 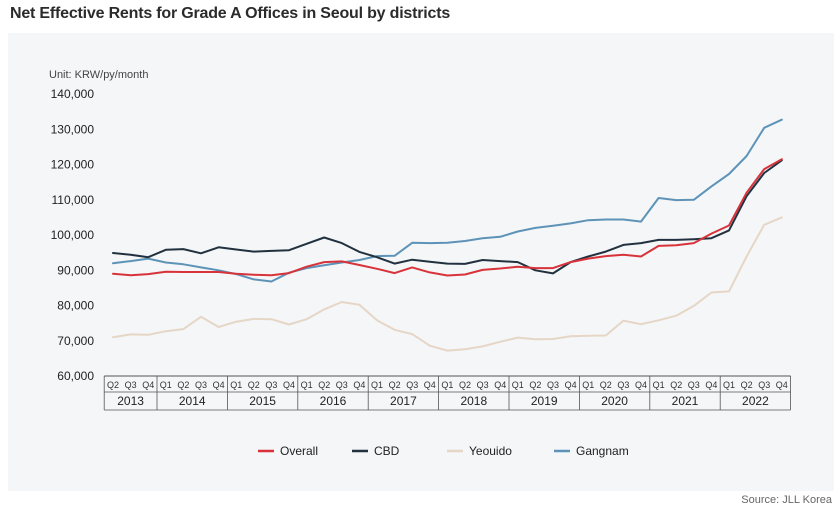 What do you see at coordinates (755, 401) in the screenshot?
I see `year-label: 2022` at bounding box center [755, 401].